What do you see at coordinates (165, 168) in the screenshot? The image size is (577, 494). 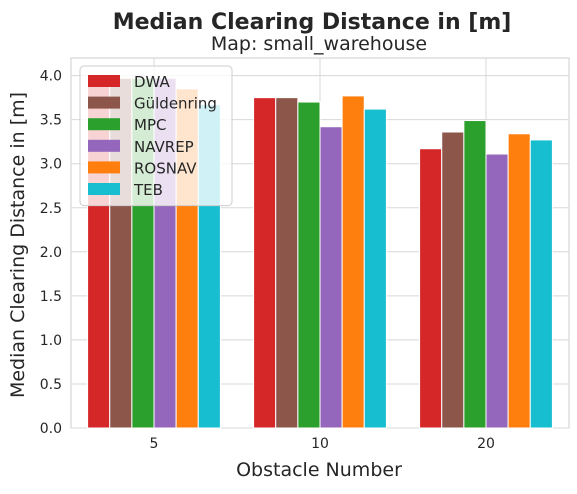 I see `legend-label: ROSNAV` at bounding box center [165, 168].